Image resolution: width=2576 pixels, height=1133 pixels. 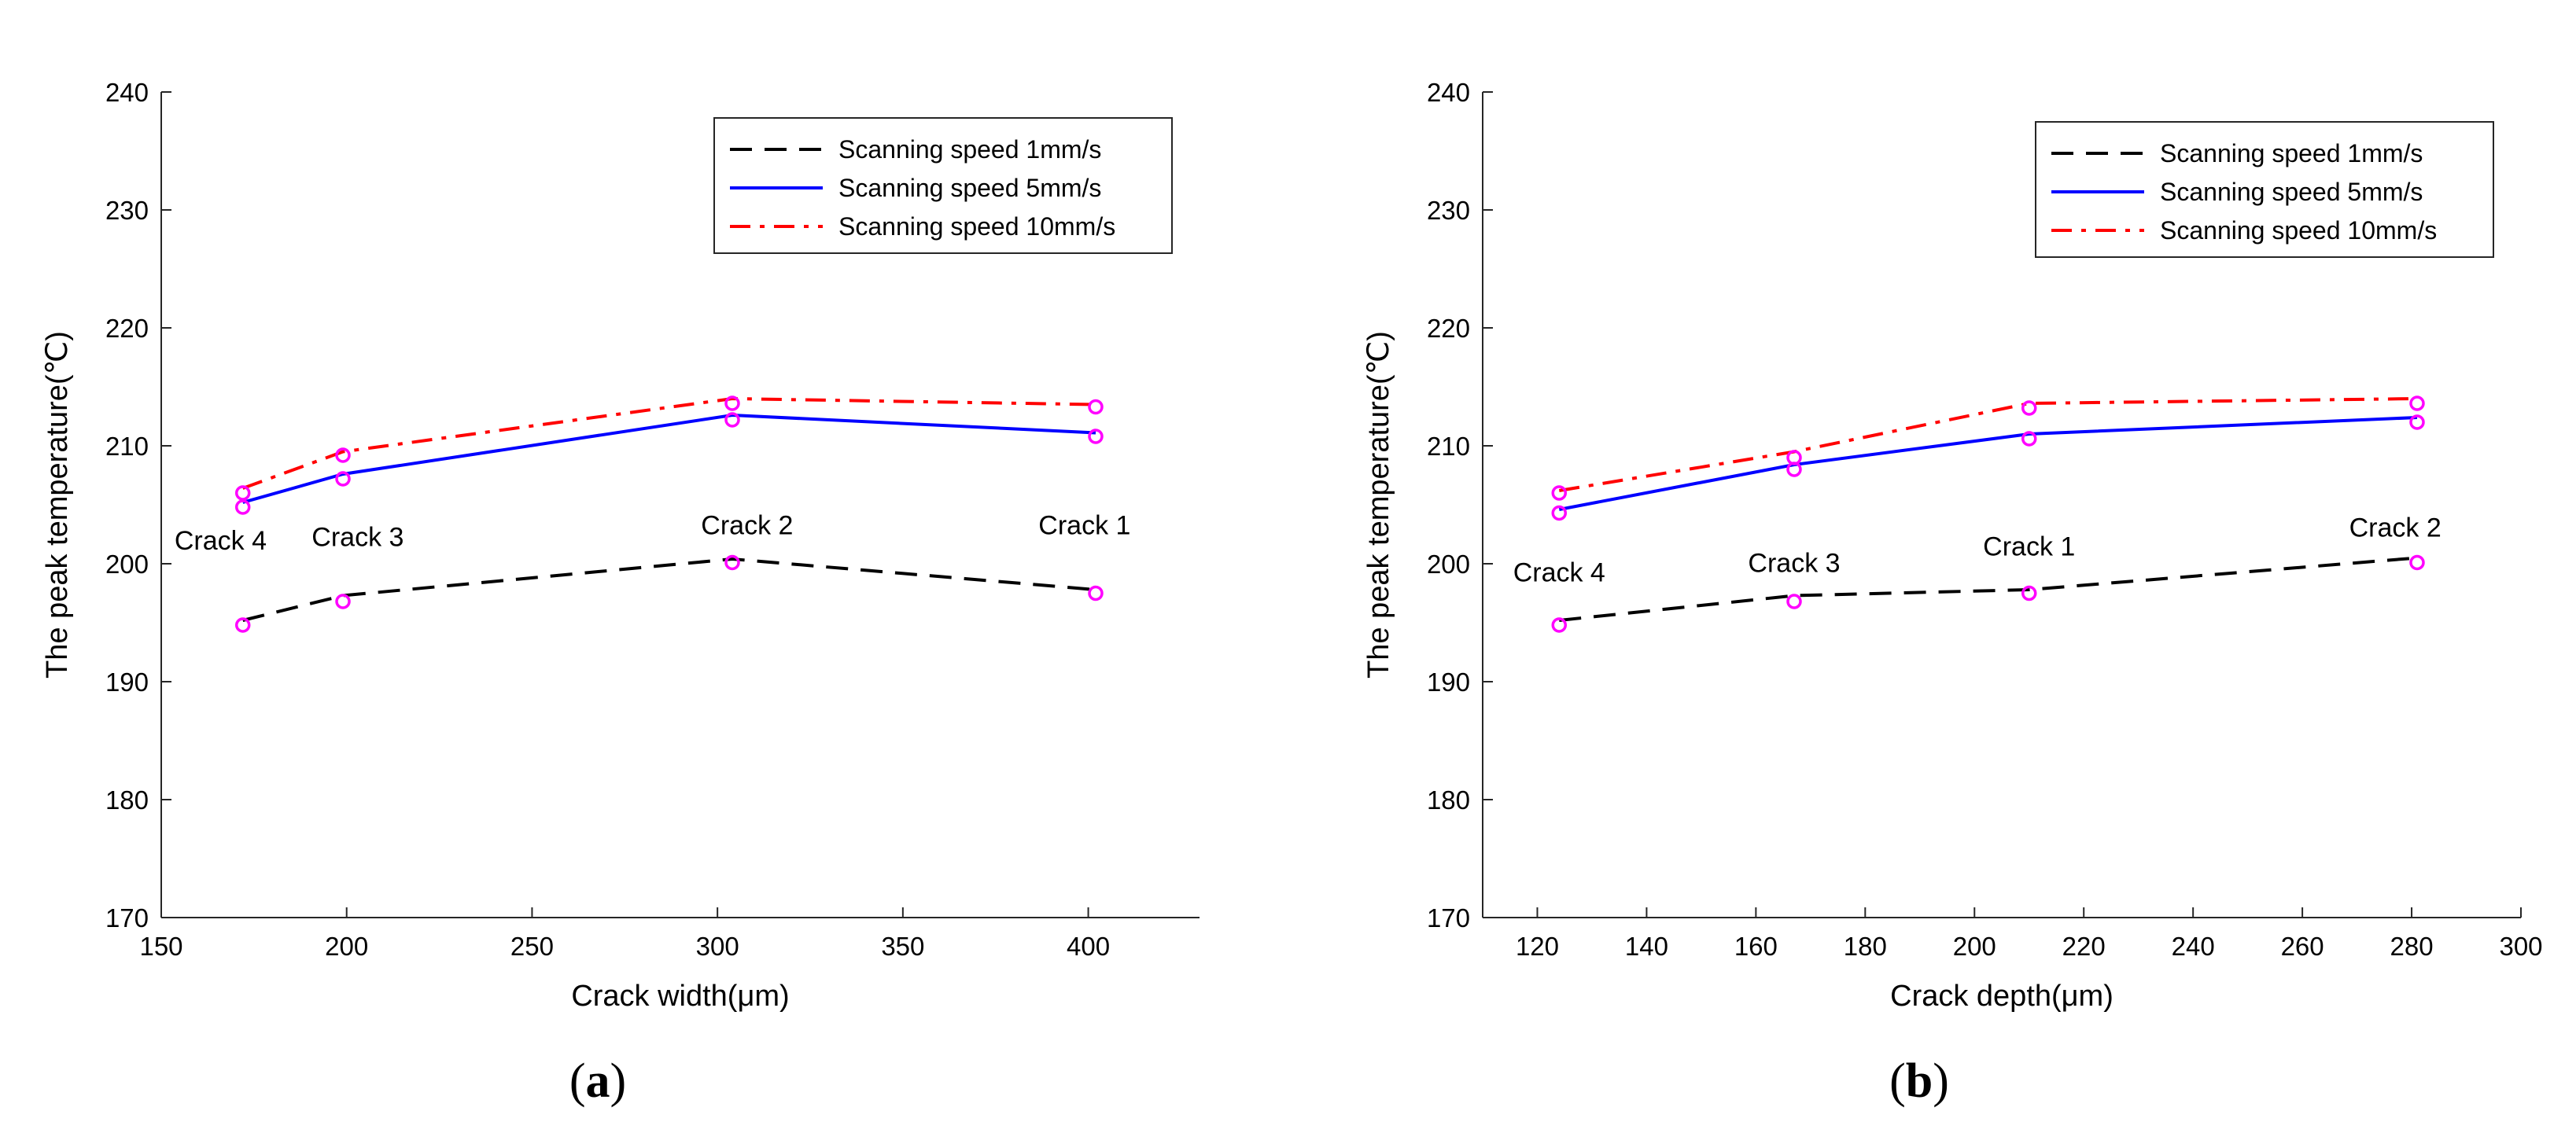 What do you see at coordinates (597, 1081) in the screenshot?
I see `panel-label: (a)` at bounding box center [597, 1081].